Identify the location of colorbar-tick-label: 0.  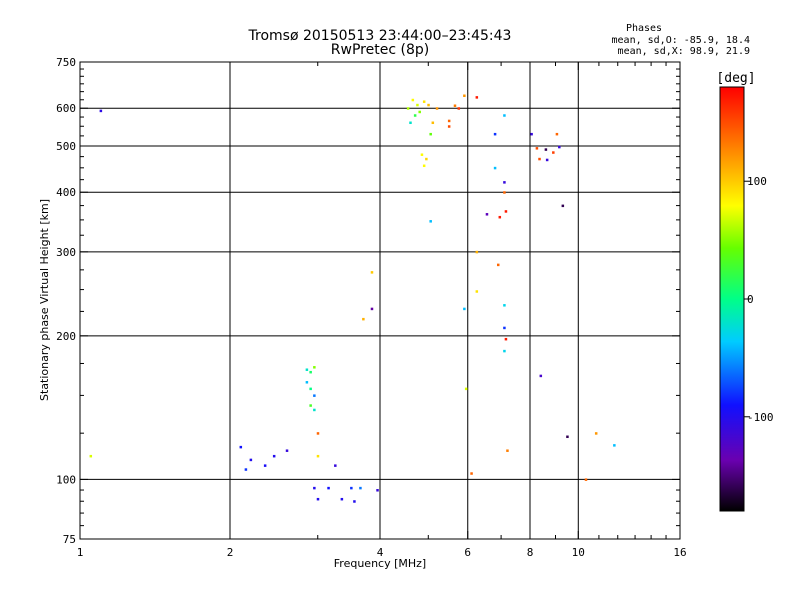
(750, 299).